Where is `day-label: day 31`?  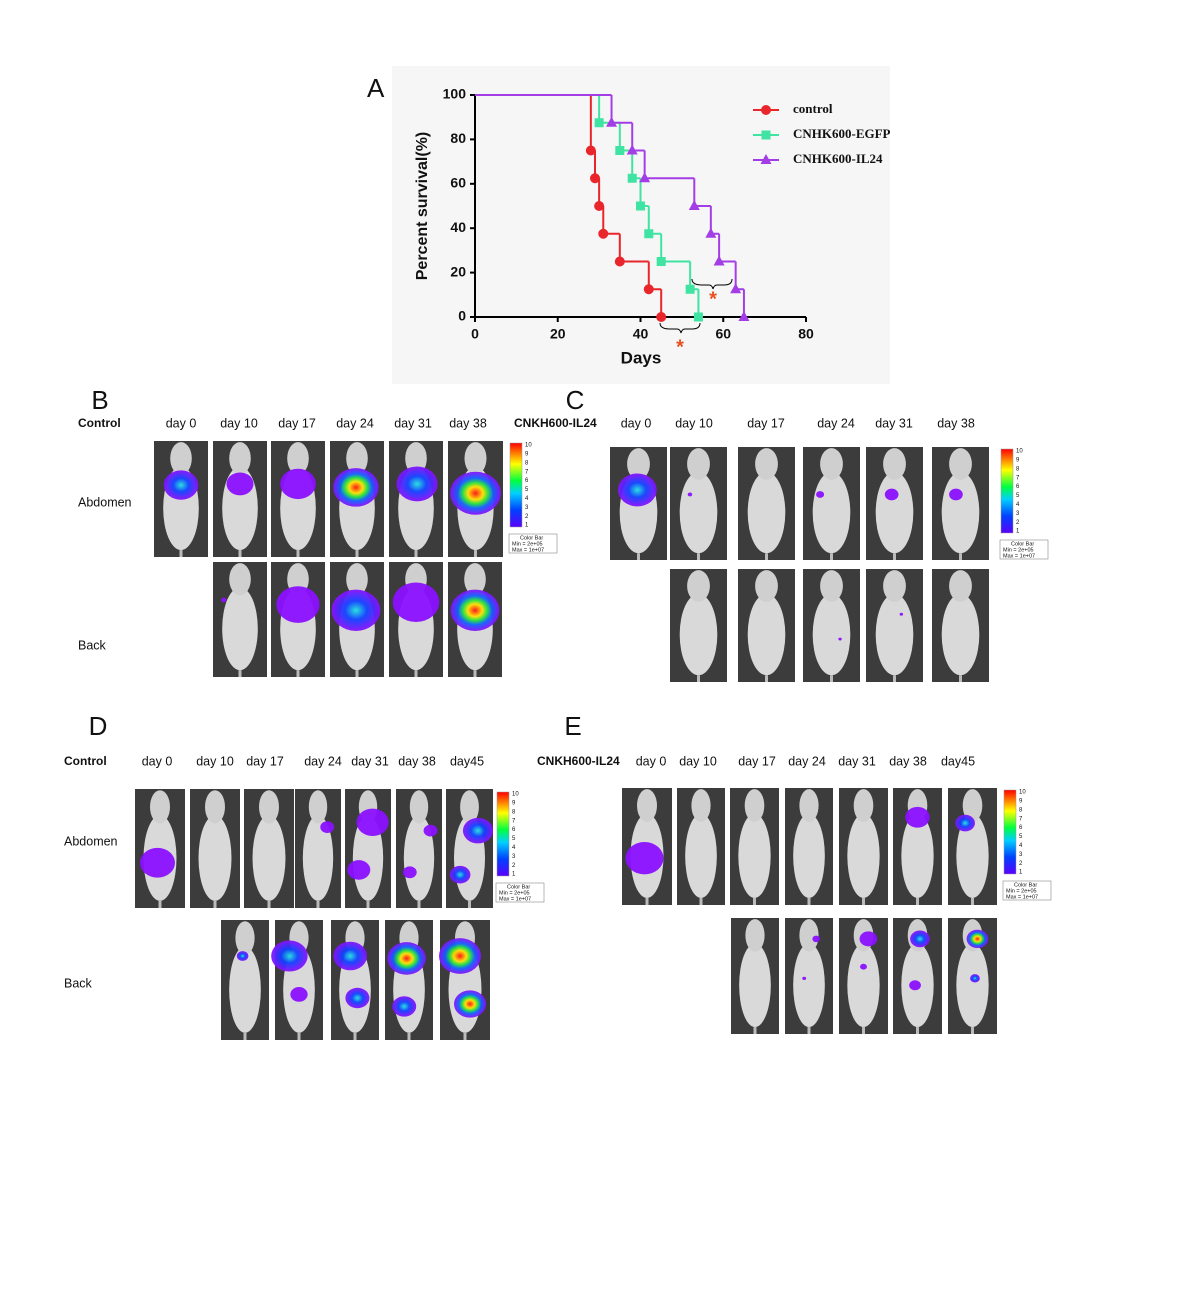 day-label: day 31 is located at coordinates (894, 423).